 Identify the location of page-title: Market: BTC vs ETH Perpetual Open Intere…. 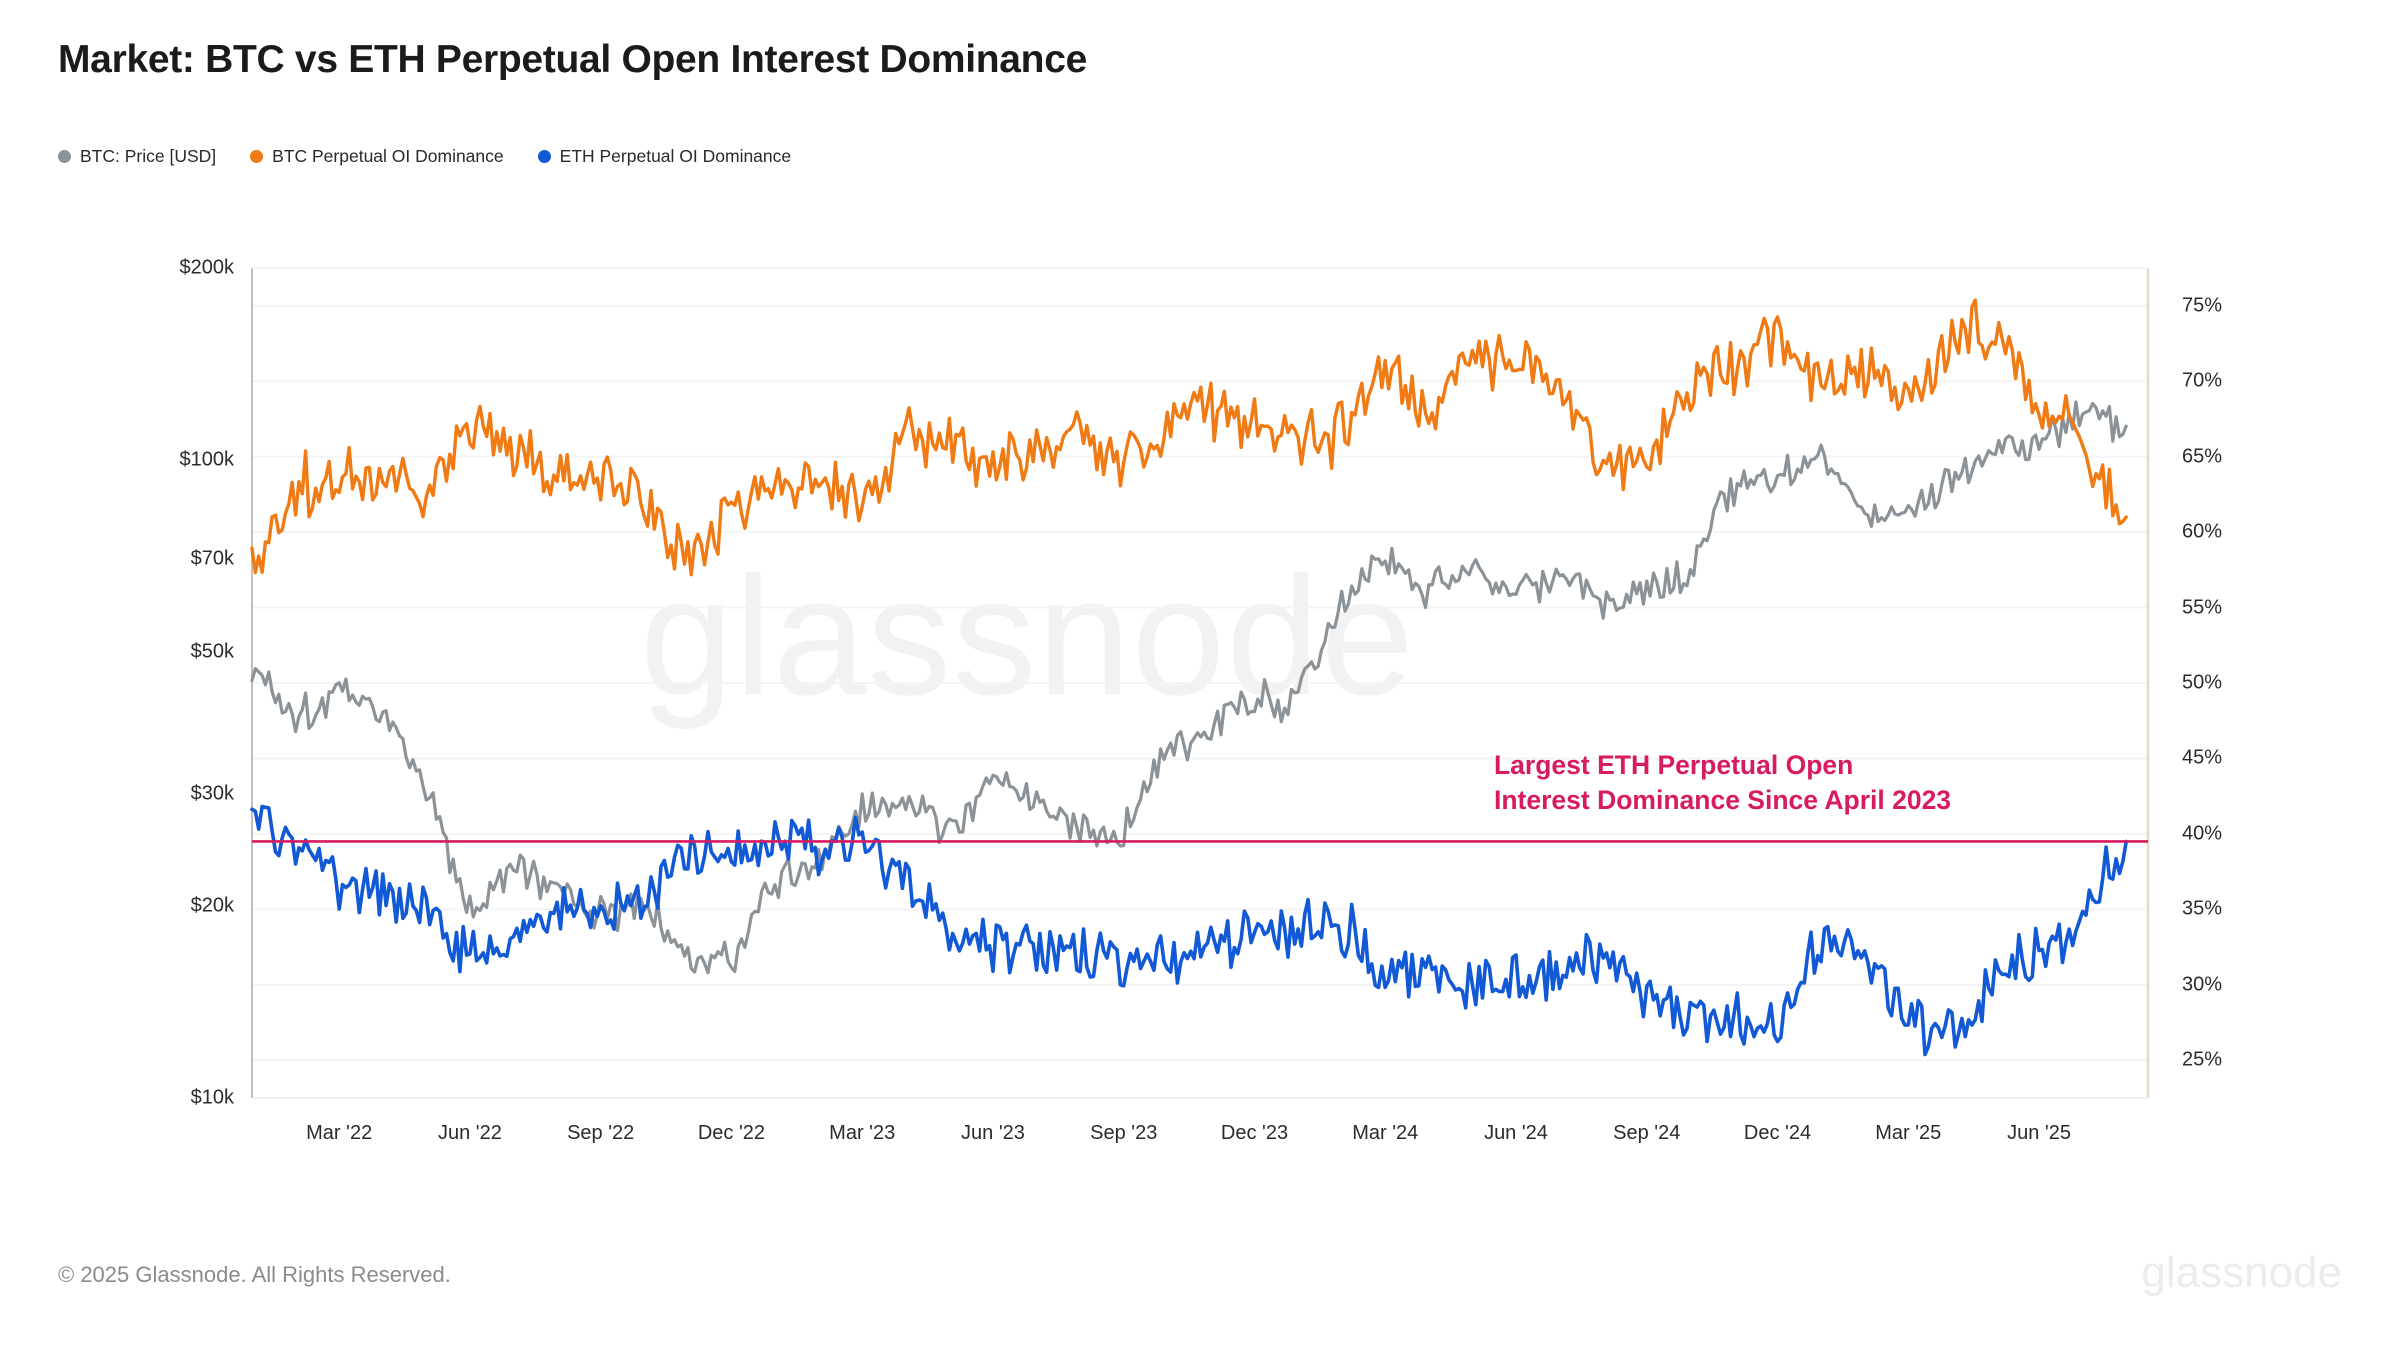
(572, 59).